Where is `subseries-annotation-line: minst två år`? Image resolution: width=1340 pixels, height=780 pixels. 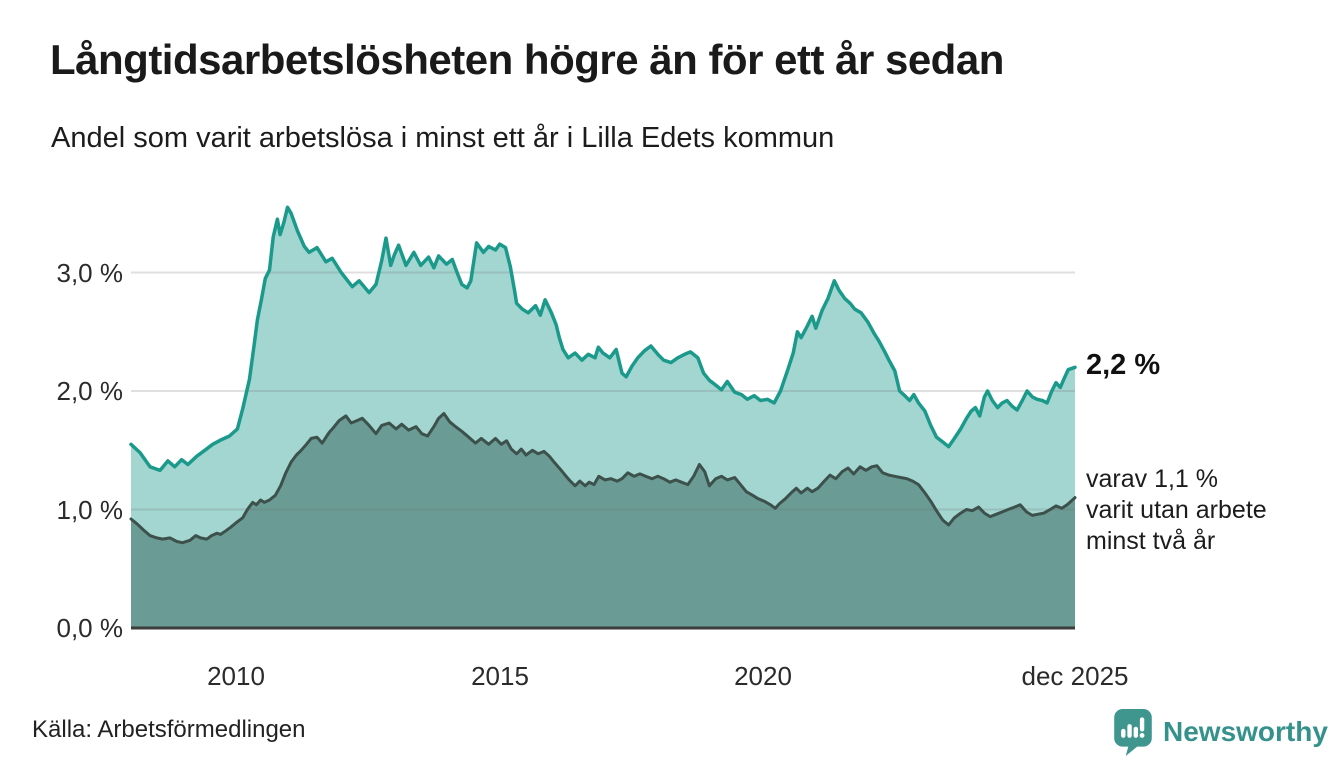
subseries-annotation-line: minst två år is located at coordinates (1151, 541).